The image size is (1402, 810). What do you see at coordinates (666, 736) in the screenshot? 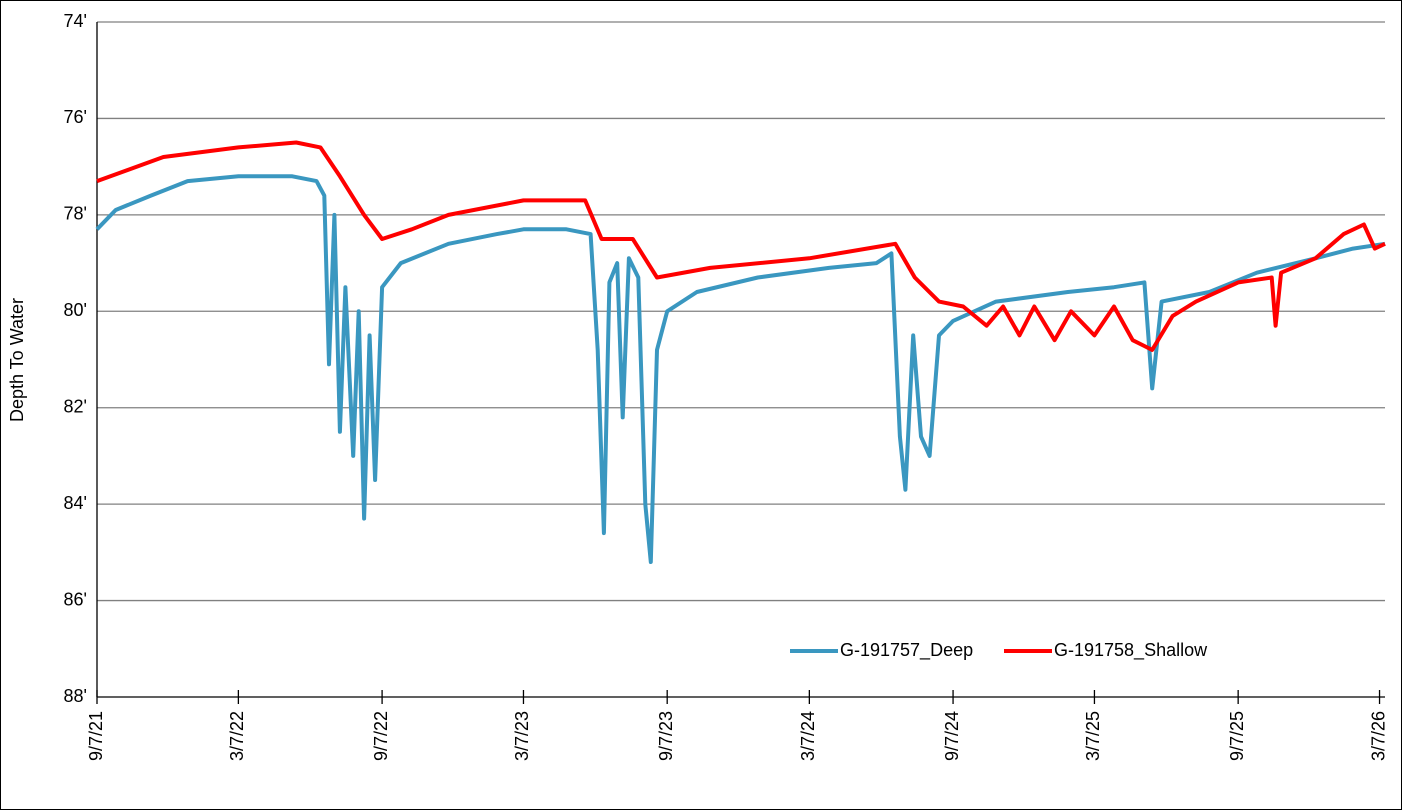
I see `x-tick-label: 9/7/23` at bounding box center [666, 736].